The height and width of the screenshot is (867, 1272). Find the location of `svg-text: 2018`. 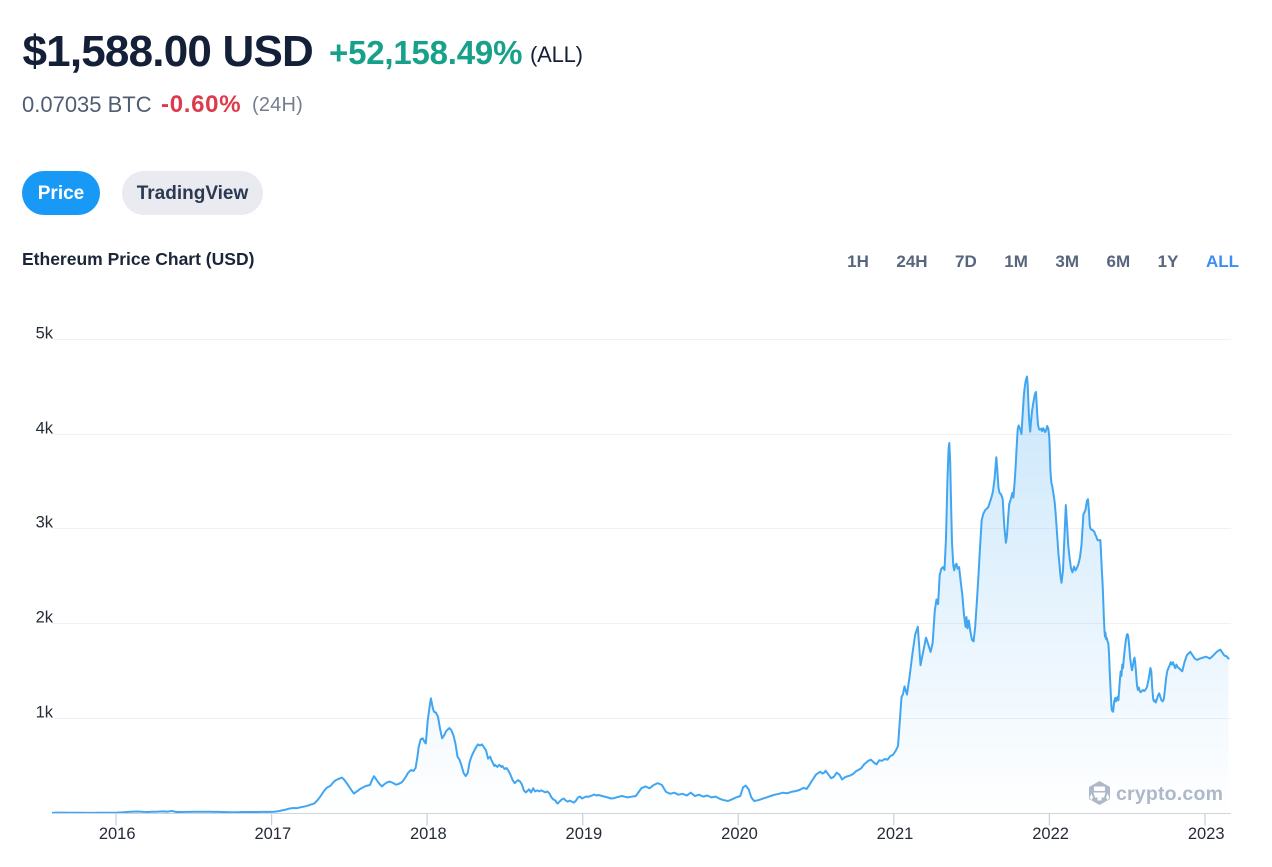

svg-text: 2018 is located at coordinates (428, 834).